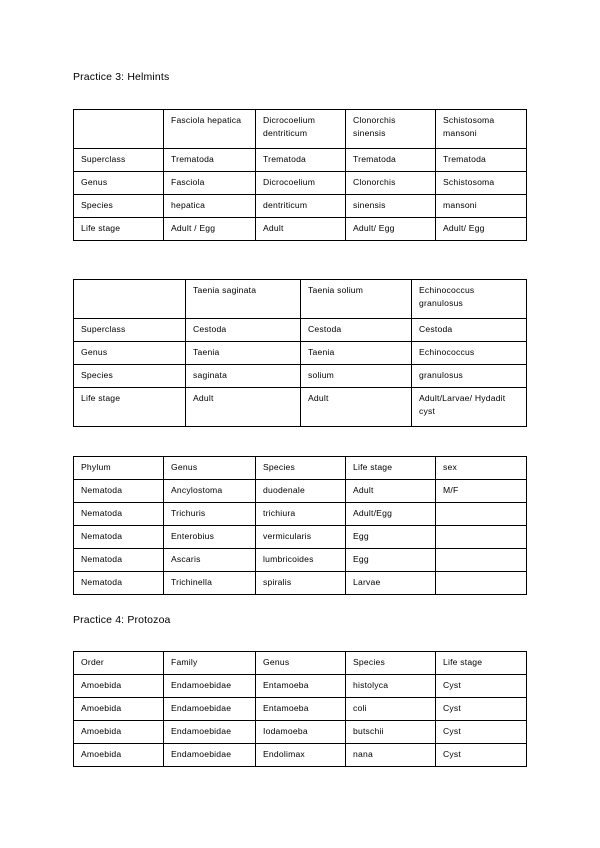 This screenshot has height=848, width=600. I want to click on table-cell: Ancylostoma, so click(209, 491).